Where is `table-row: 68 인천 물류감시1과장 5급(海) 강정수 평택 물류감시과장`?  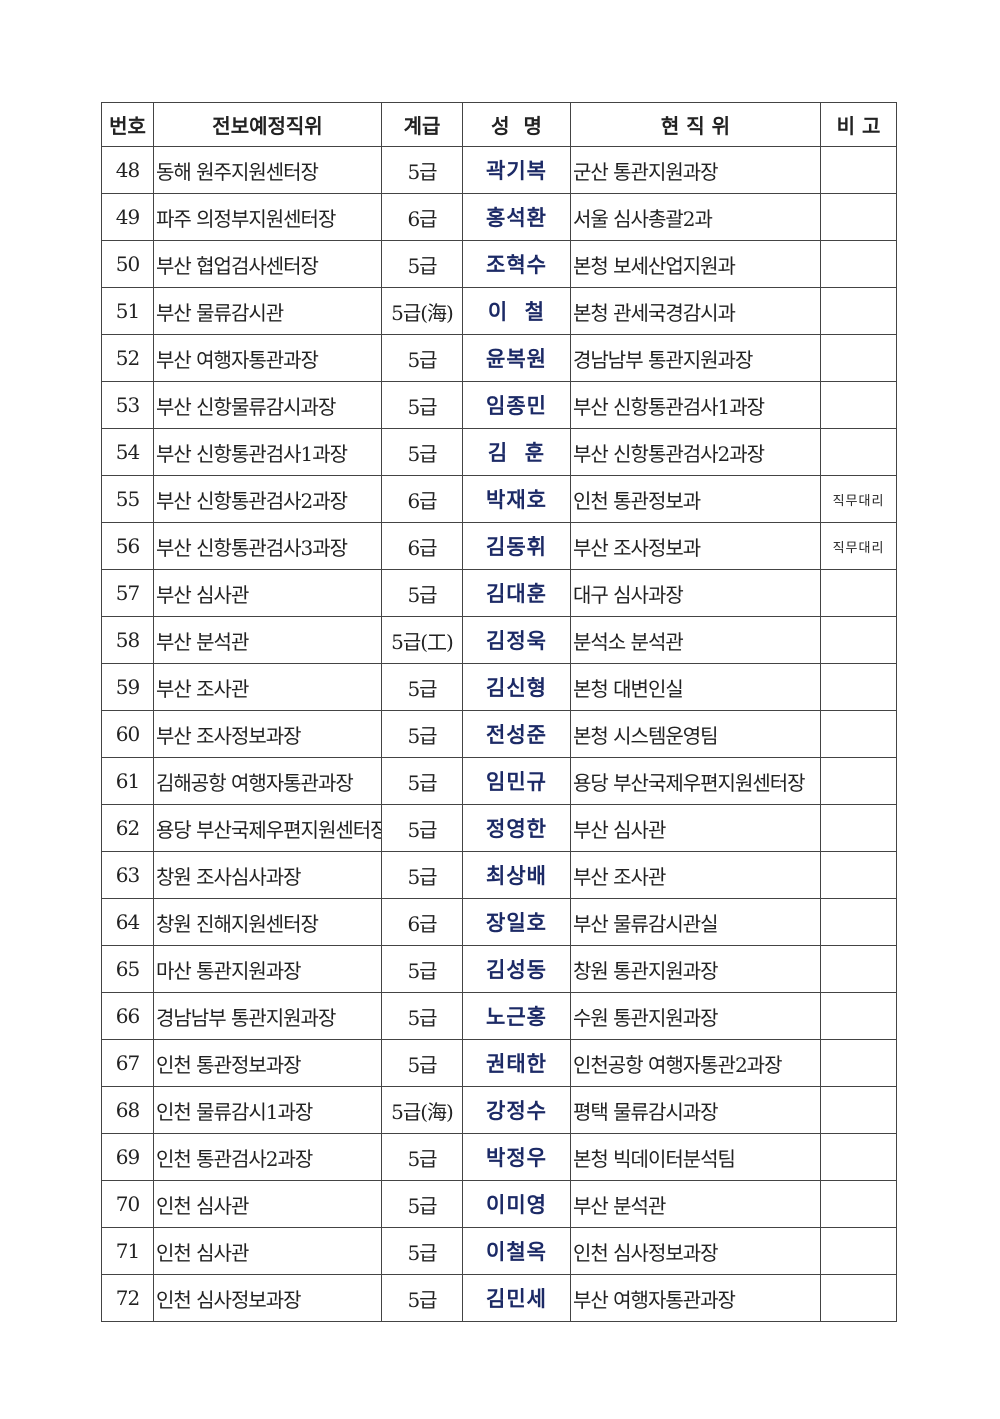
table-row: 68 인천 물류감시1과장 5급(海) 강정수 평택 물류감시과장 is located at coordinates (499, 1110).